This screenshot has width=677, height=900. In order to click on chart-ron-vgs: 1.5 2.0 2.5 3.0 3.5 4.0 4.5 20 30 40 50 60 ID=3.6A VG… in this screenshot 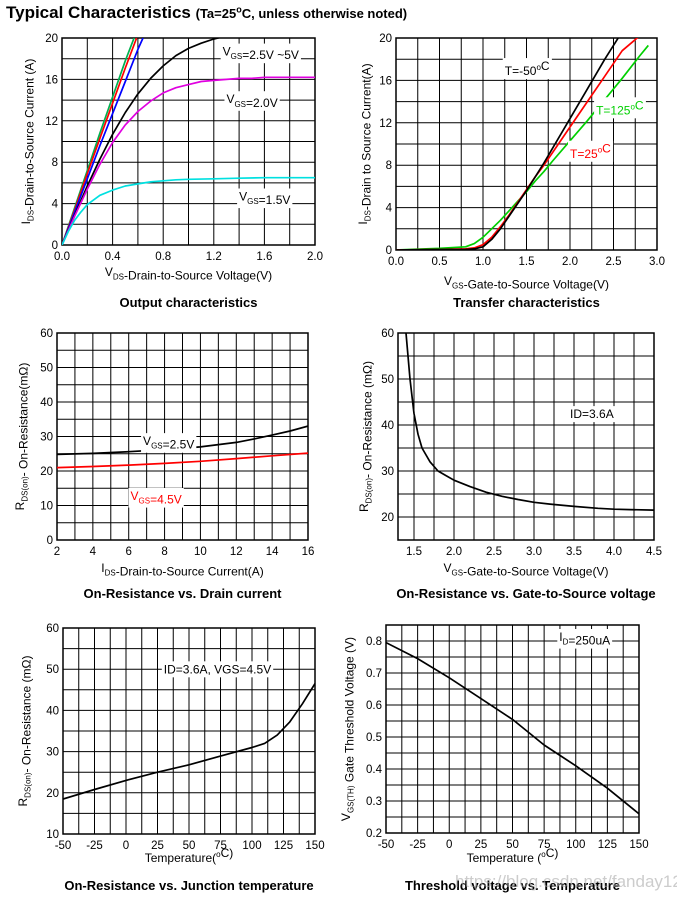, I will do `click(509, 464)`.